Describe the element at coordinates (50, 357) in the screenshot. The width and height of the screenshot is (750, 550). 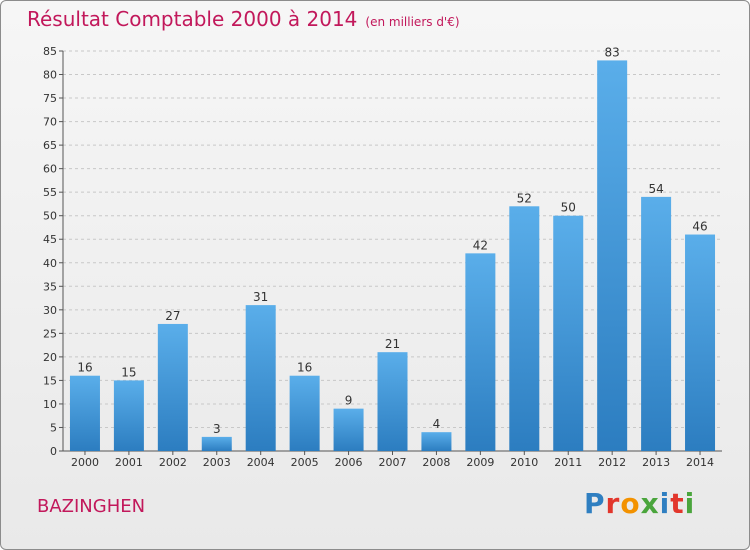
I see `y-tick-label: 20` at that location.